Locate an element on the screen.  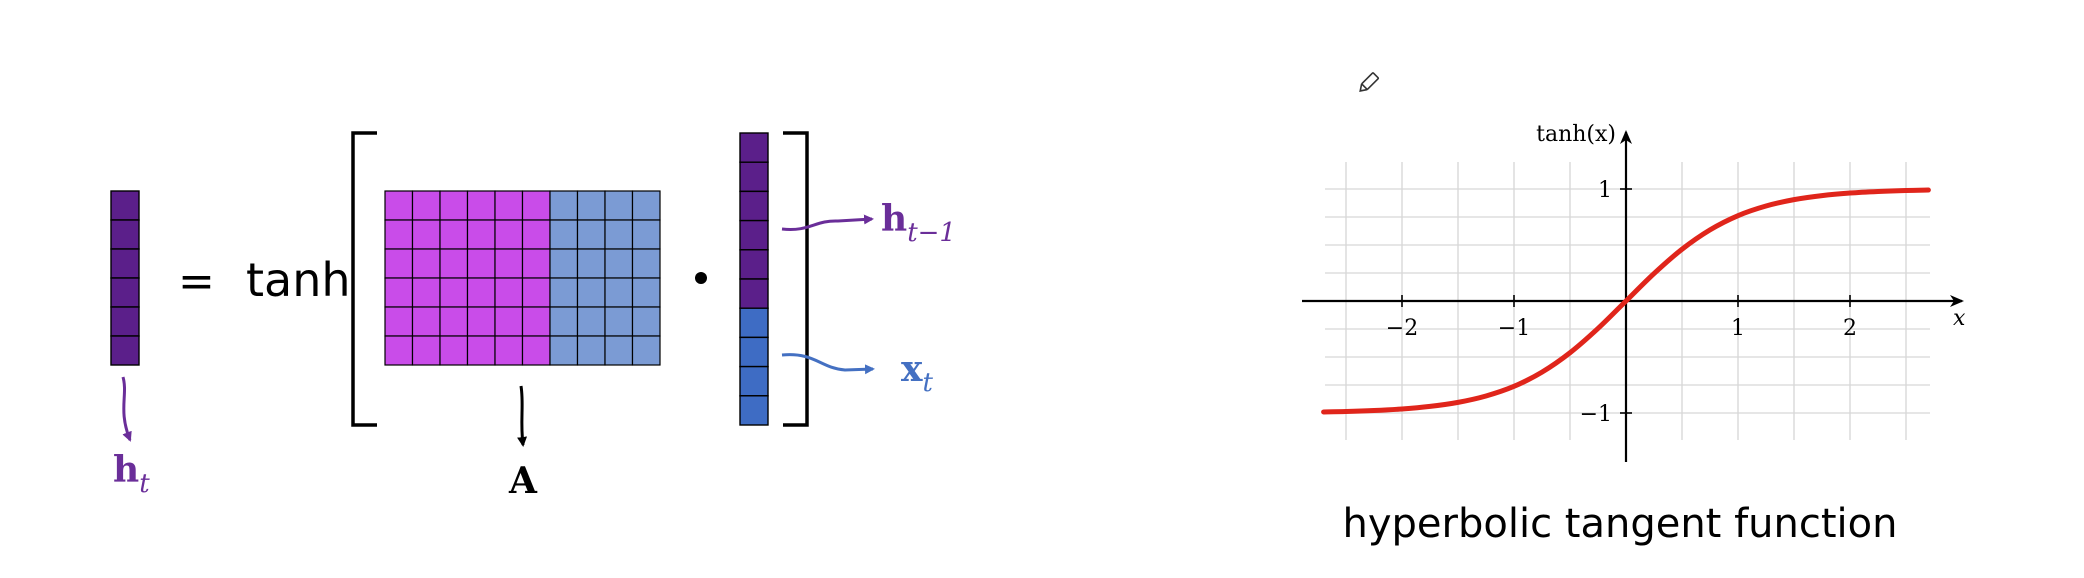
x-tick-label: 2 is located at coordinates (1850, 328).